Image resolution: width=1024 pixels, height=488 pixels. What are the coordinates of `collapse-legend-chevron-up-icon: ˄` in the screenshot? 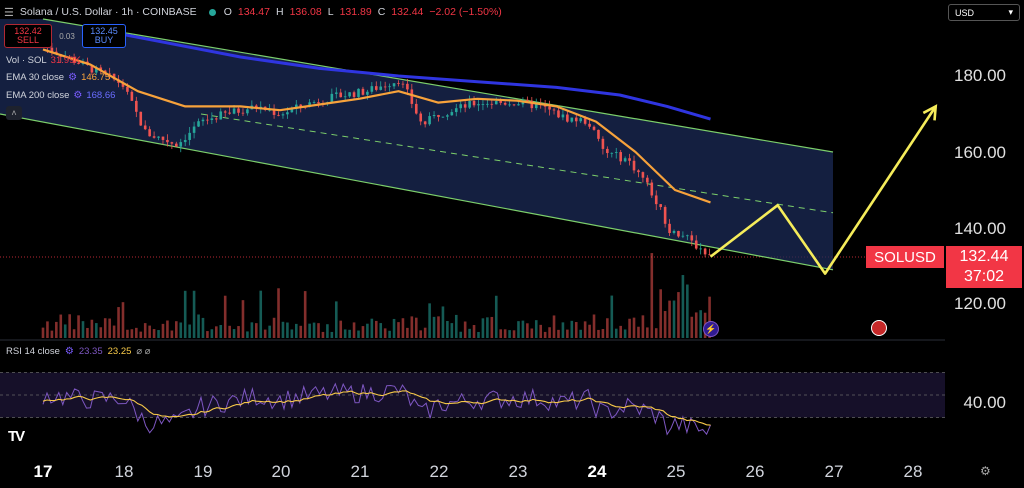 It's located at (14, 113).